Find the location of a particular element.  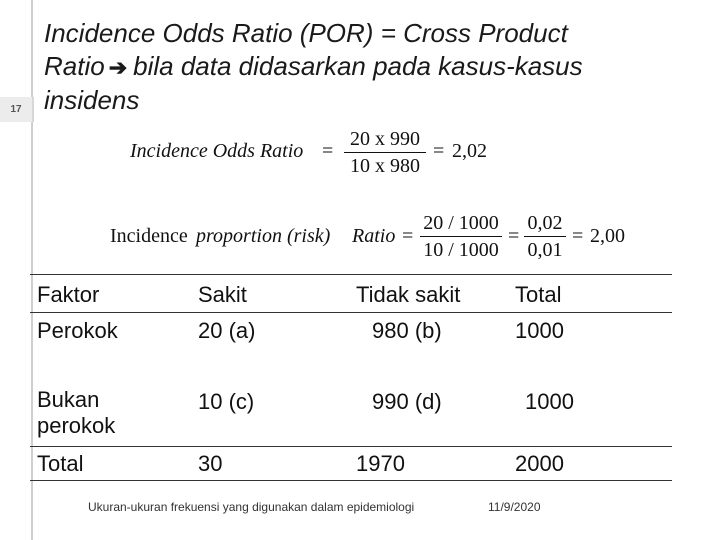

formula2-equals-2: = is located at coordinates (514, 236).